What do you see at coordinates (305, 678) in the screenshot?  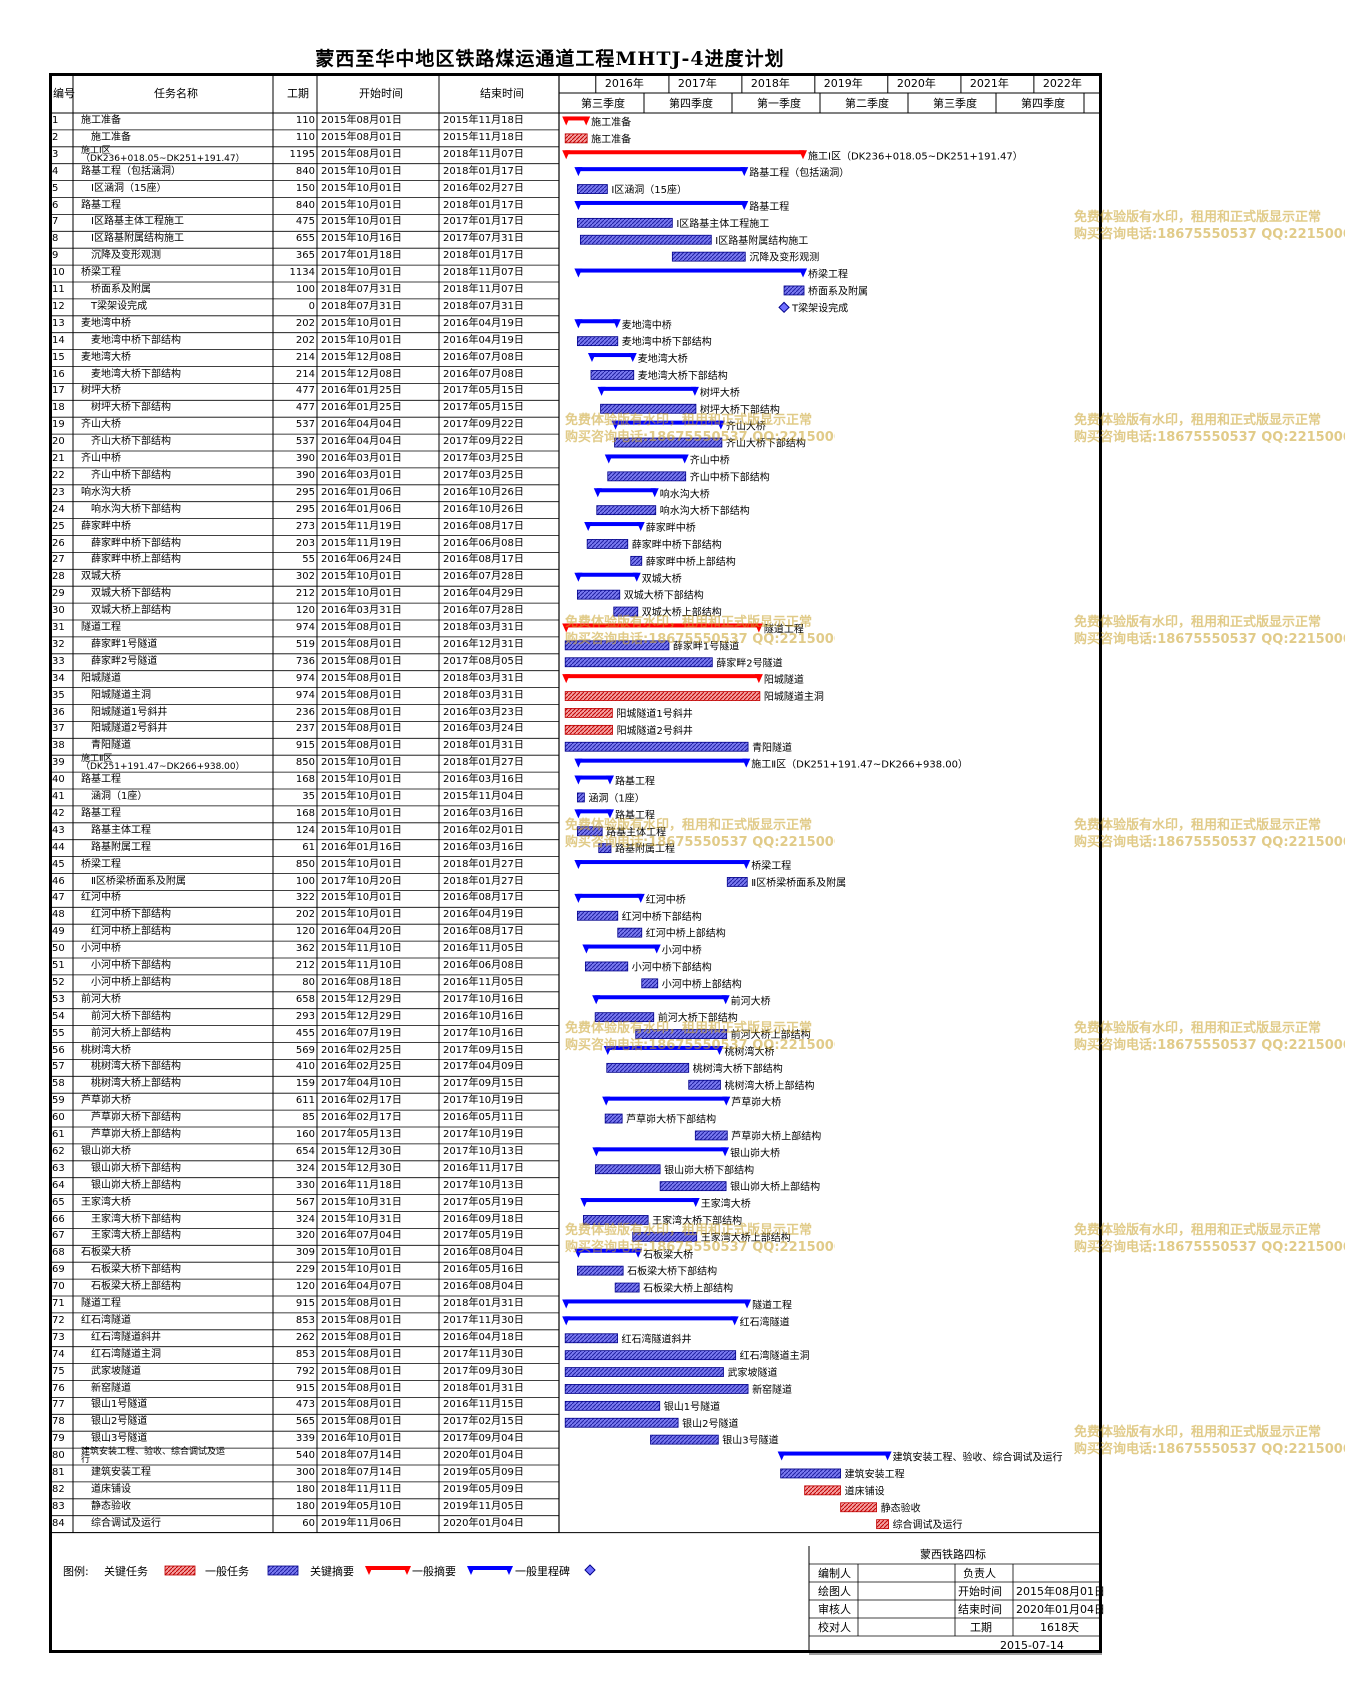 I see `task-duration: 974` at bounding box center [305, 678].